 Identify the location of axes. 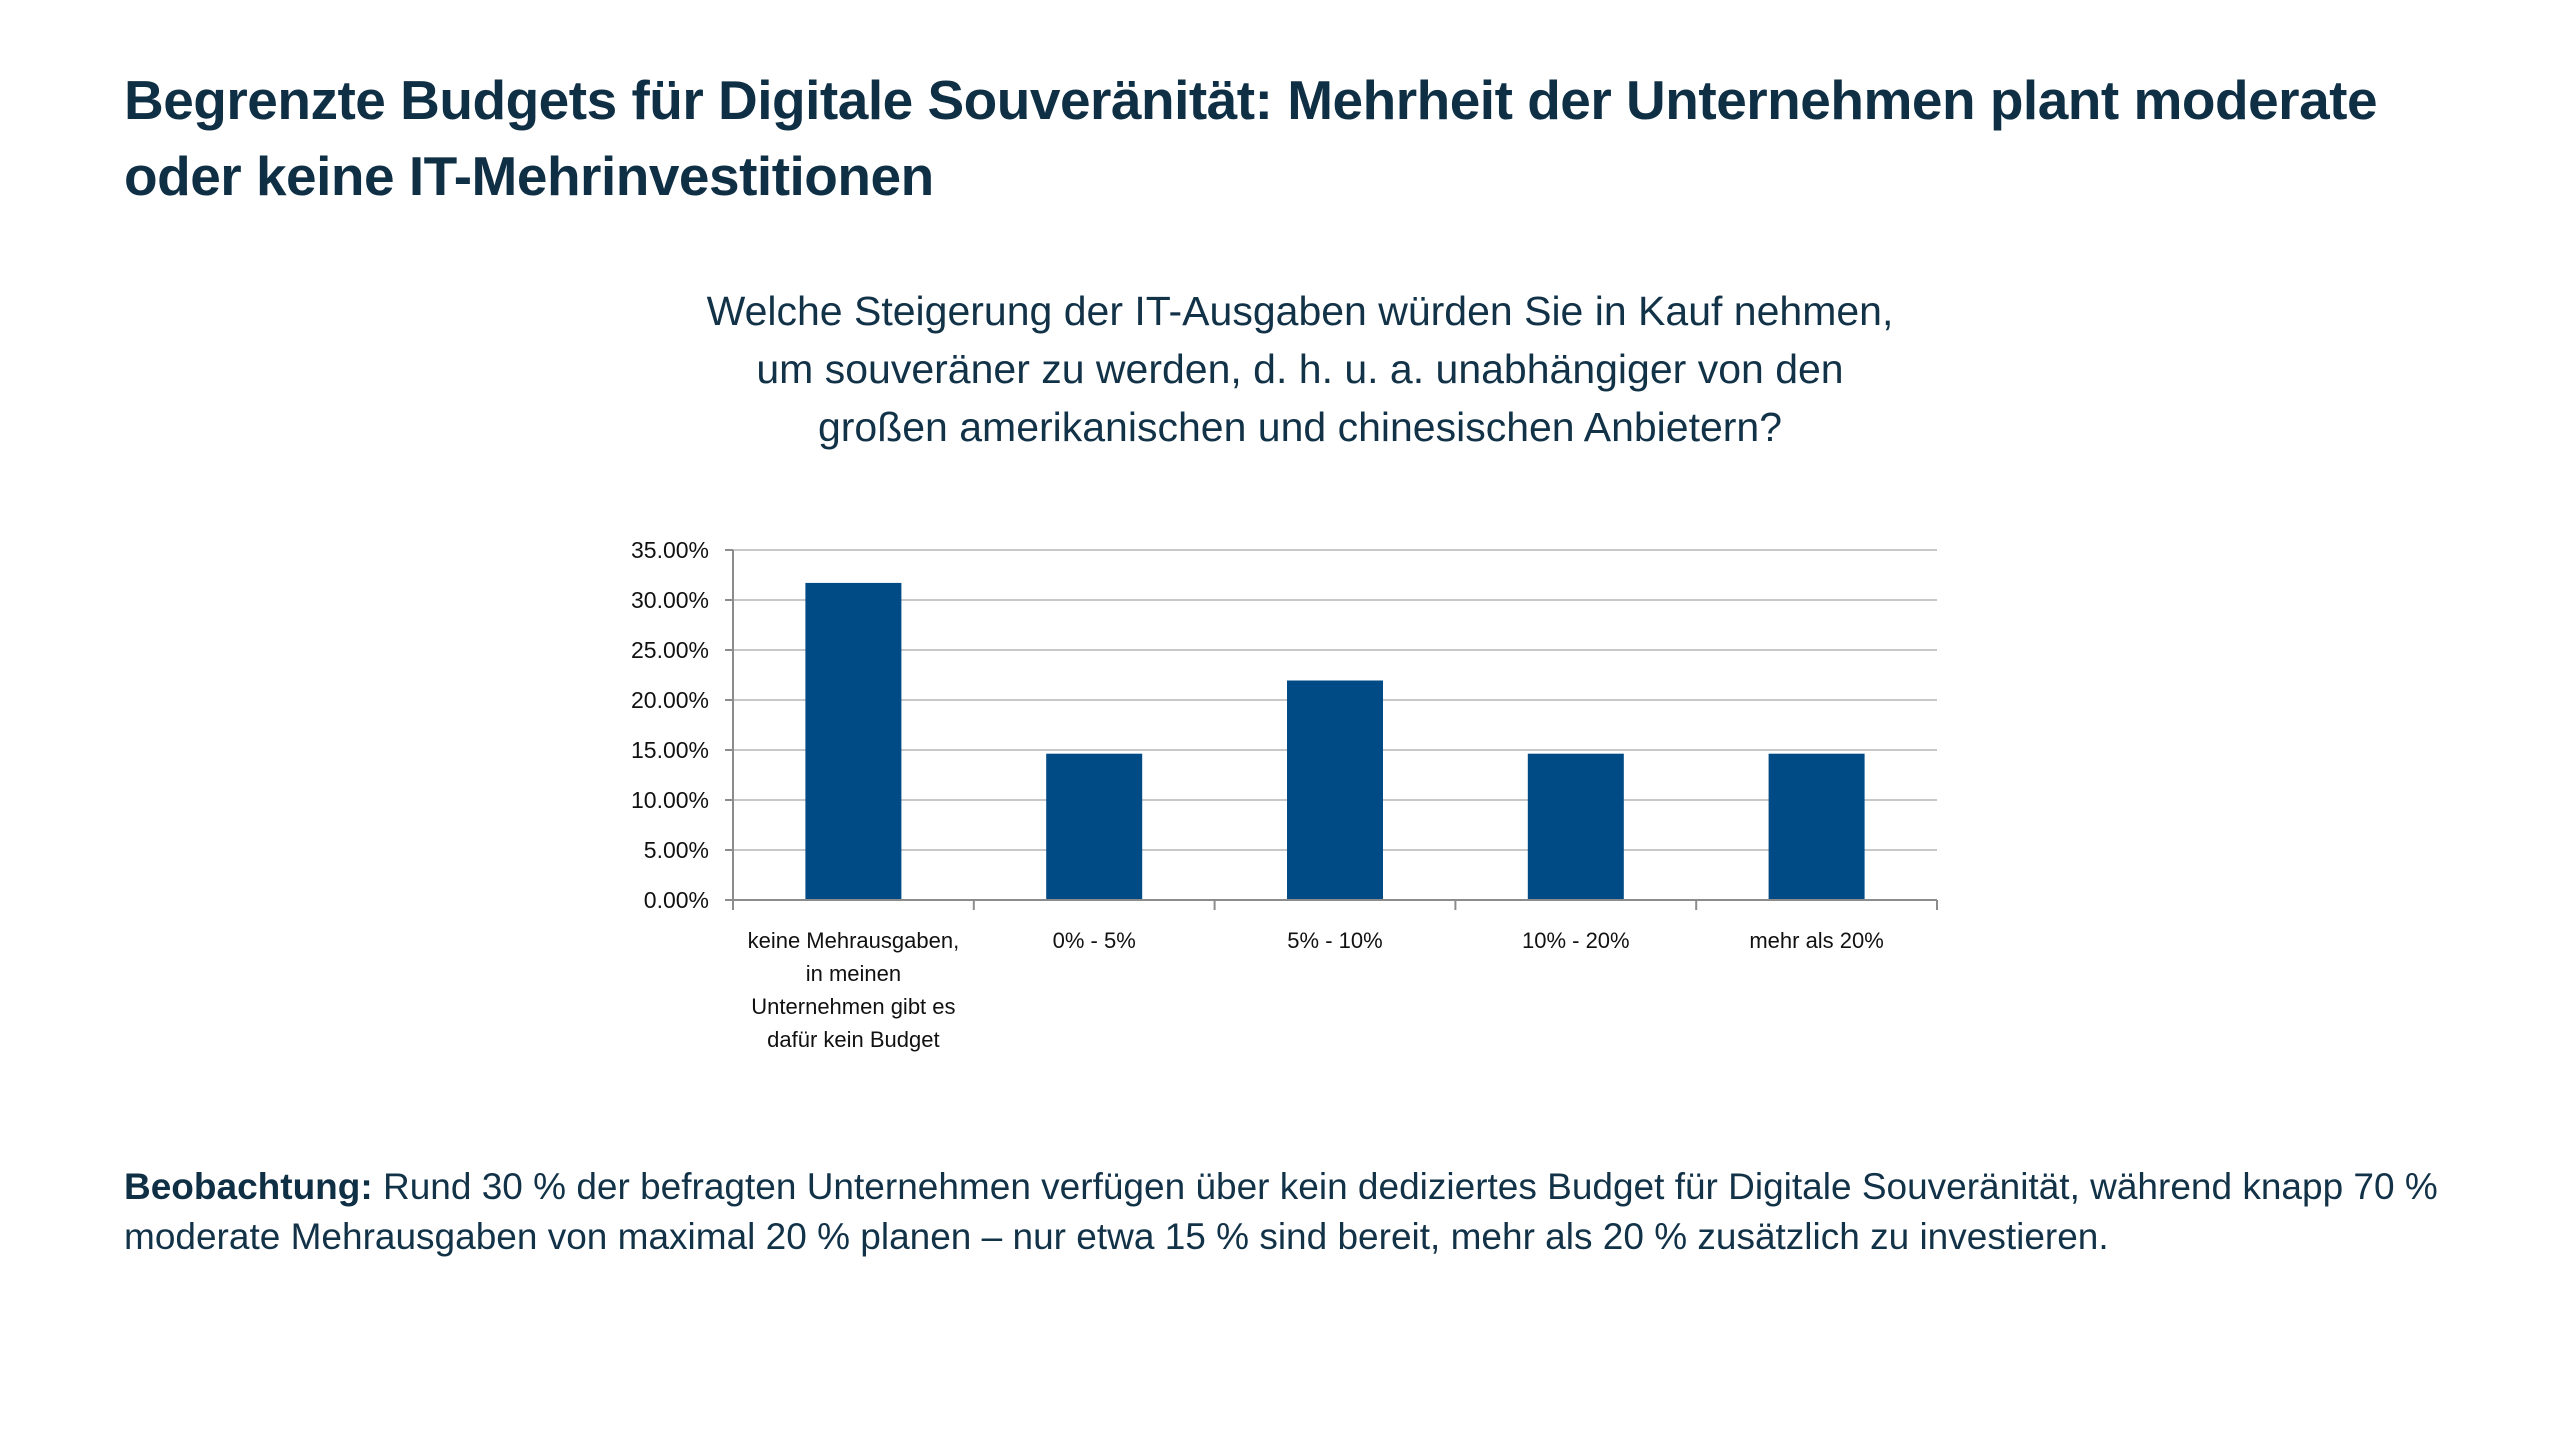
(1331, 729).